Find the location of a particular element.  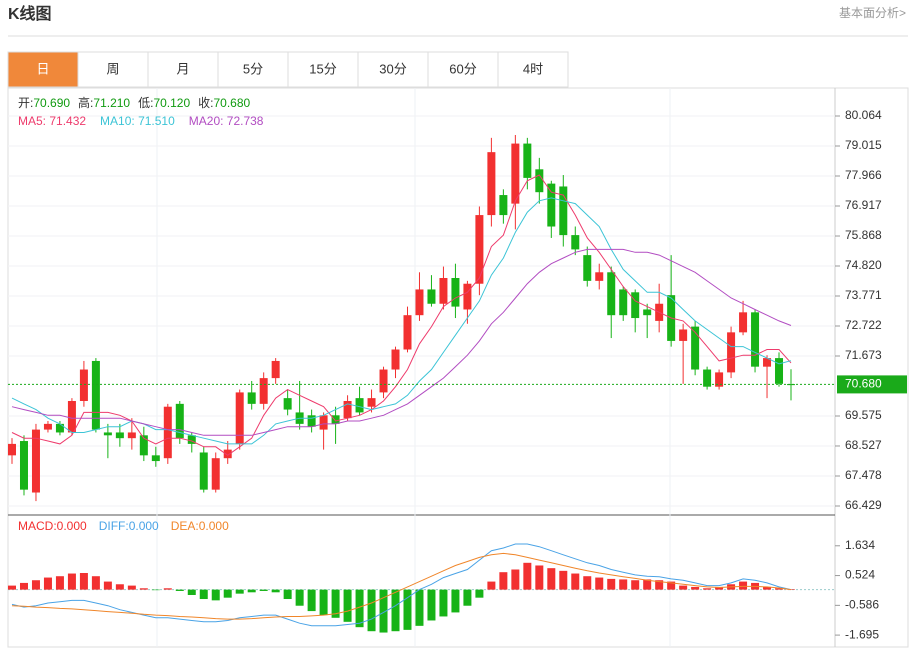

legend-item: MA20: 72.738 is located at coordinates (226, 121).